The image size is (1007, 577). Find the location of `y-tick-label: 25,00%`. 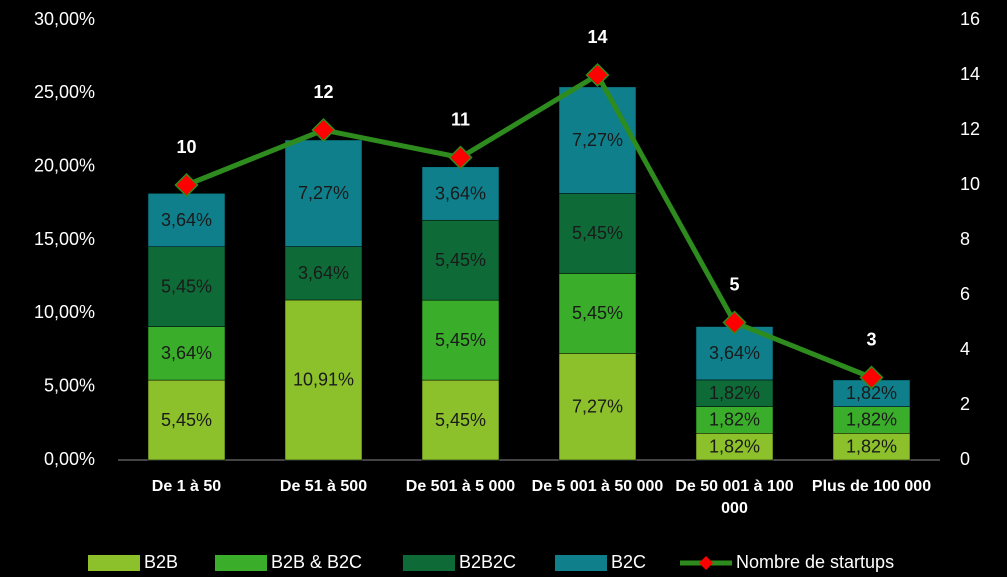

y-tick-label: 25,00% is located at coordinates (64, 92).